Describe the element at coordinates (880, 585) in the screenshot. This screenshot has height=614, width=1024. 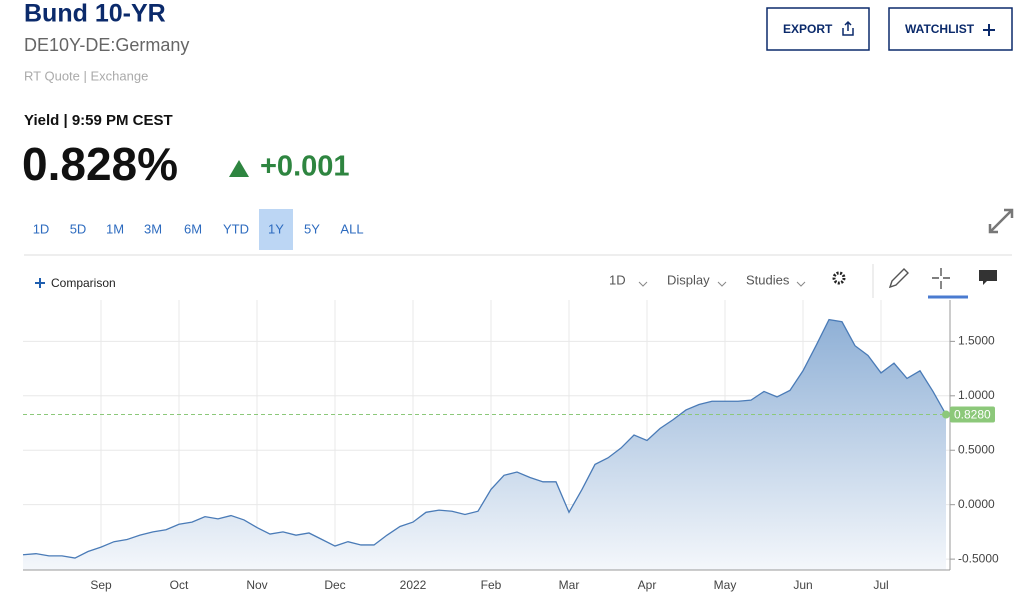
I see `x-tick-label: Jul` at that location.